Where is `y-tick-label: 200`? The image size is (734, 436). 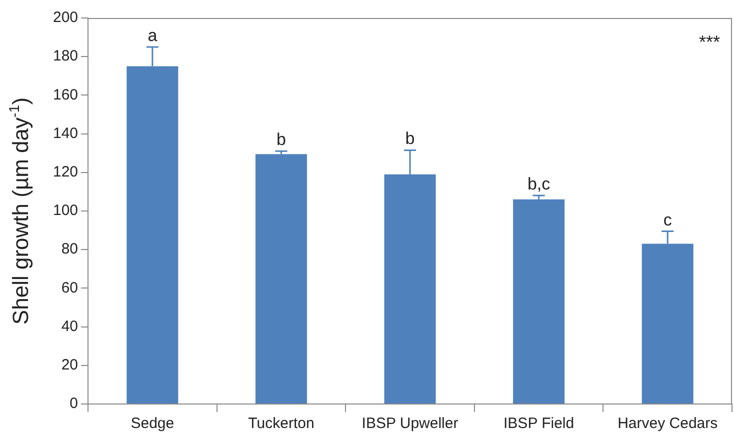 y-tick-label: 200 is located at coordinates (65, 17).